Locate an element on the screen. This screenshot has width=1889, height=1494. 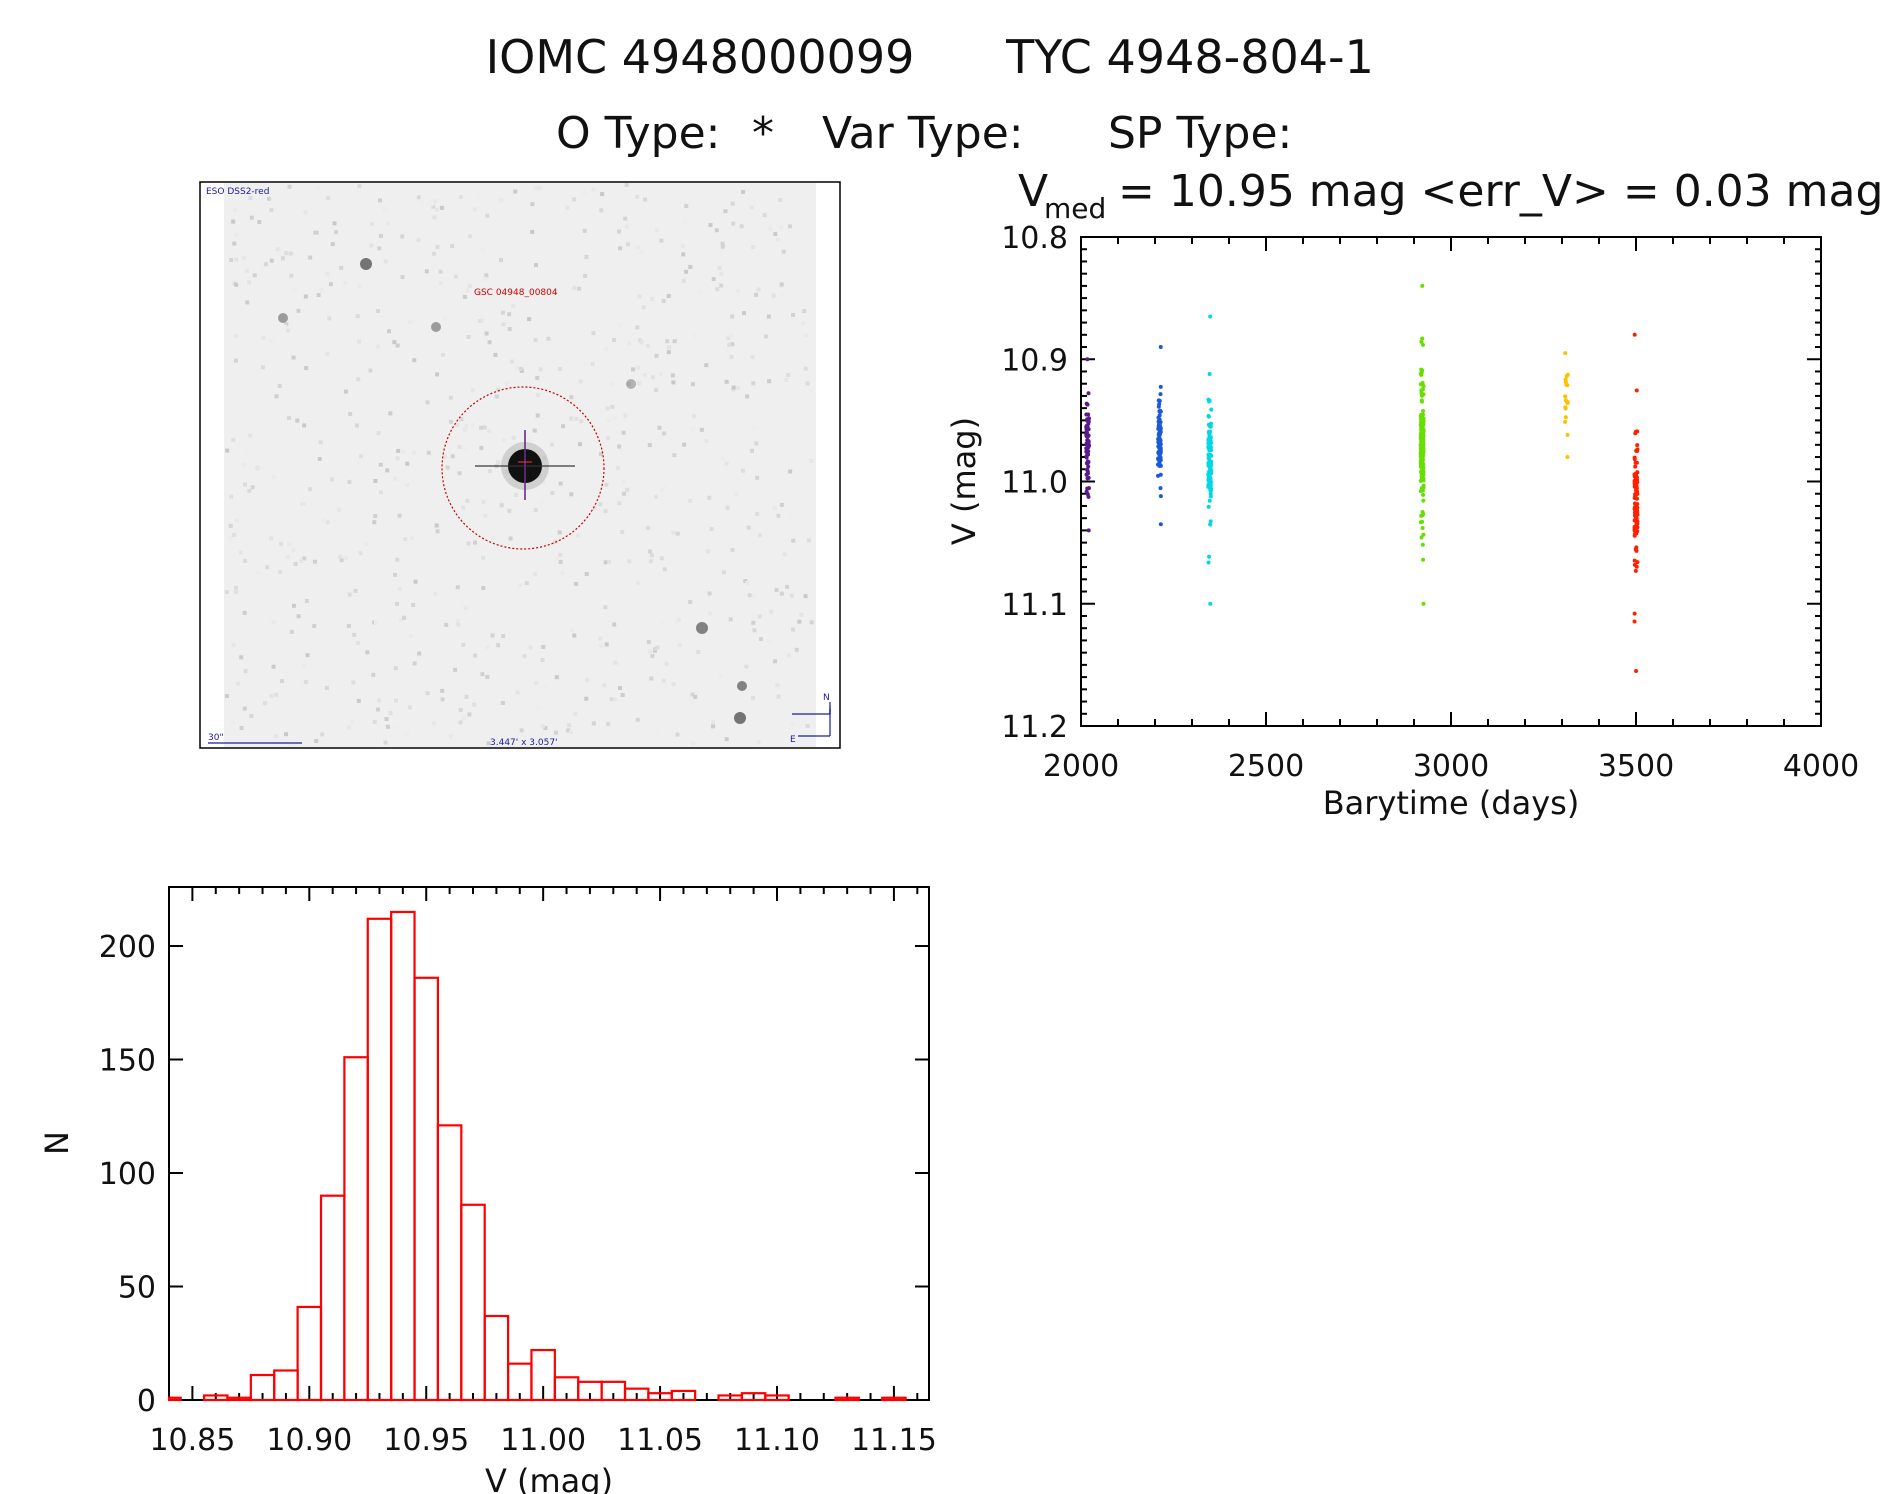
compass-east: E is located at coordinates (793, 740).